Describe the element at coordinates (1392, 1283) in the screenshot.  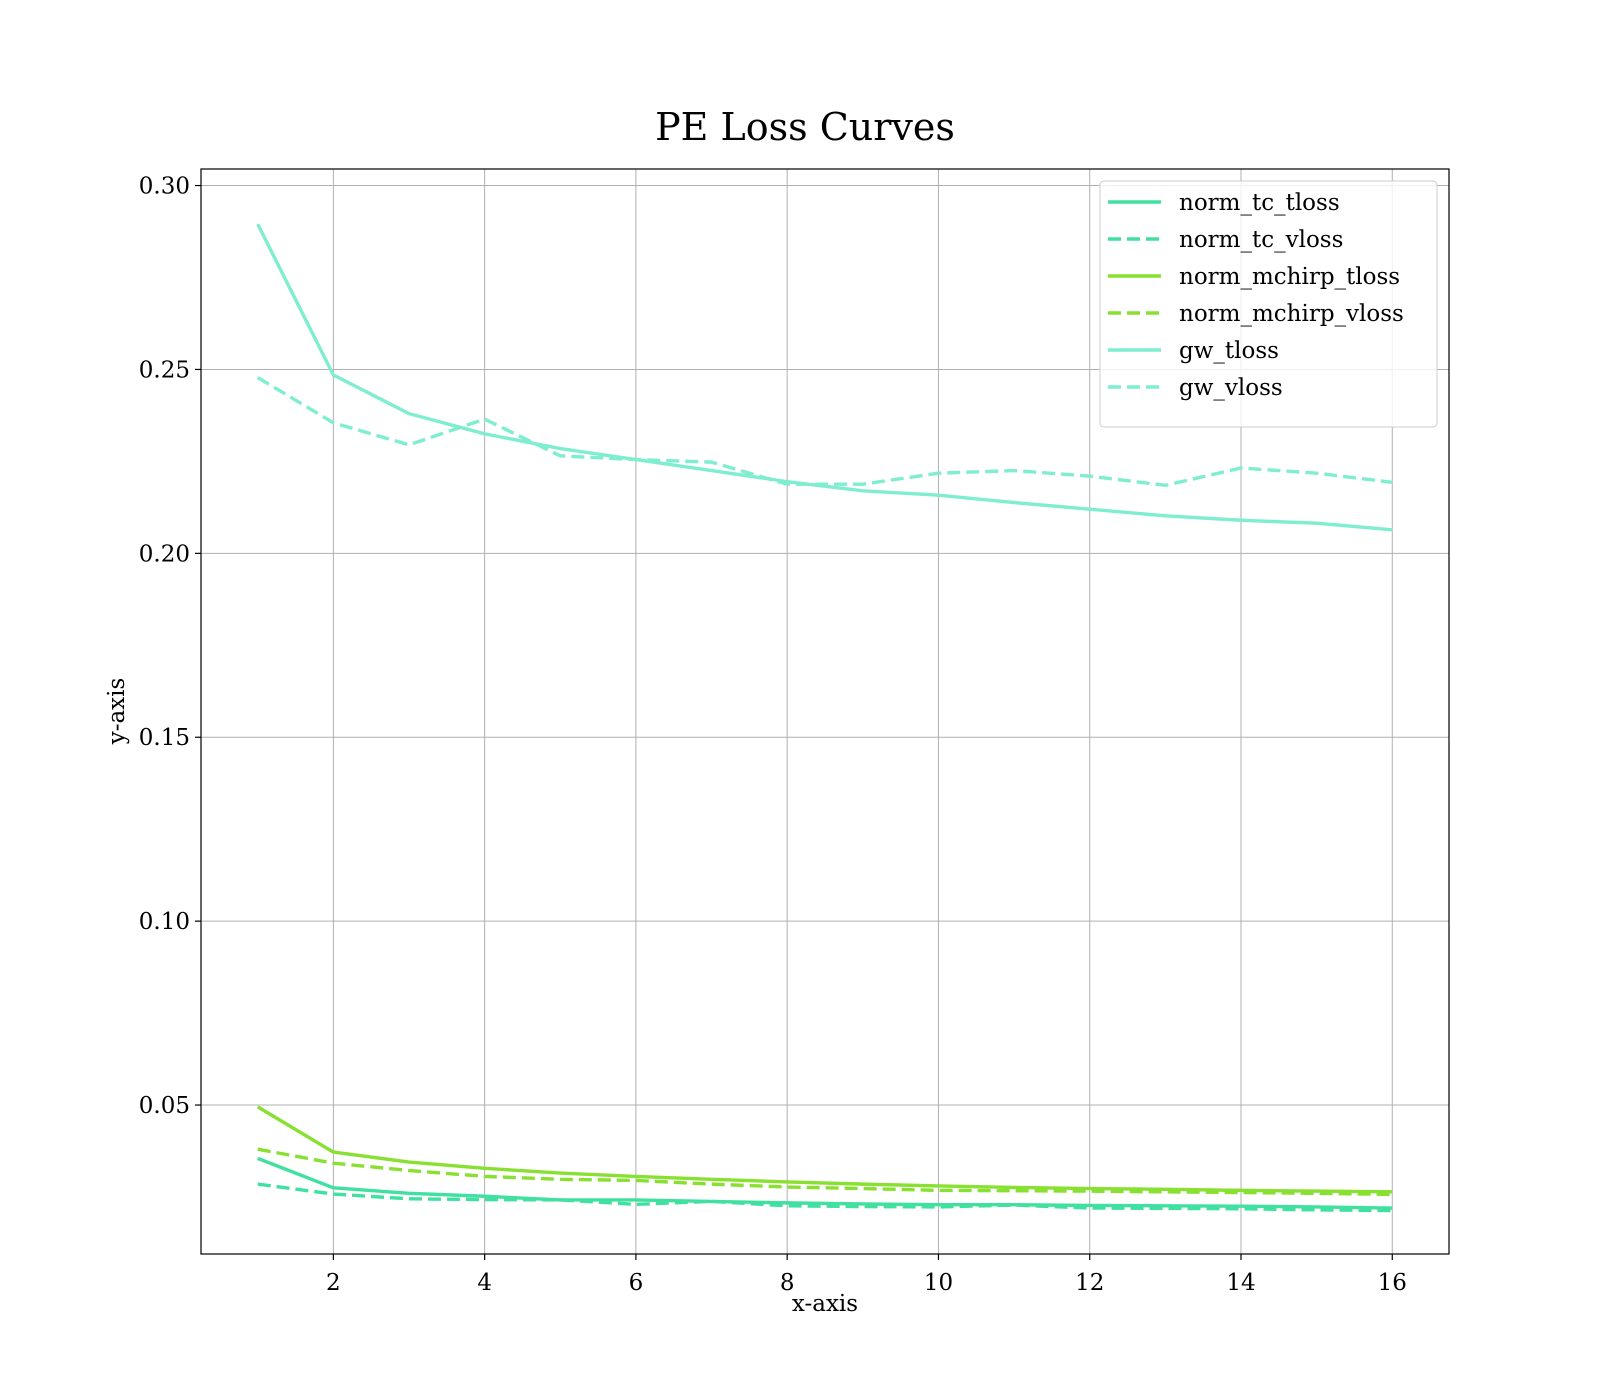
I see `x-tick-label: 16` at that location.